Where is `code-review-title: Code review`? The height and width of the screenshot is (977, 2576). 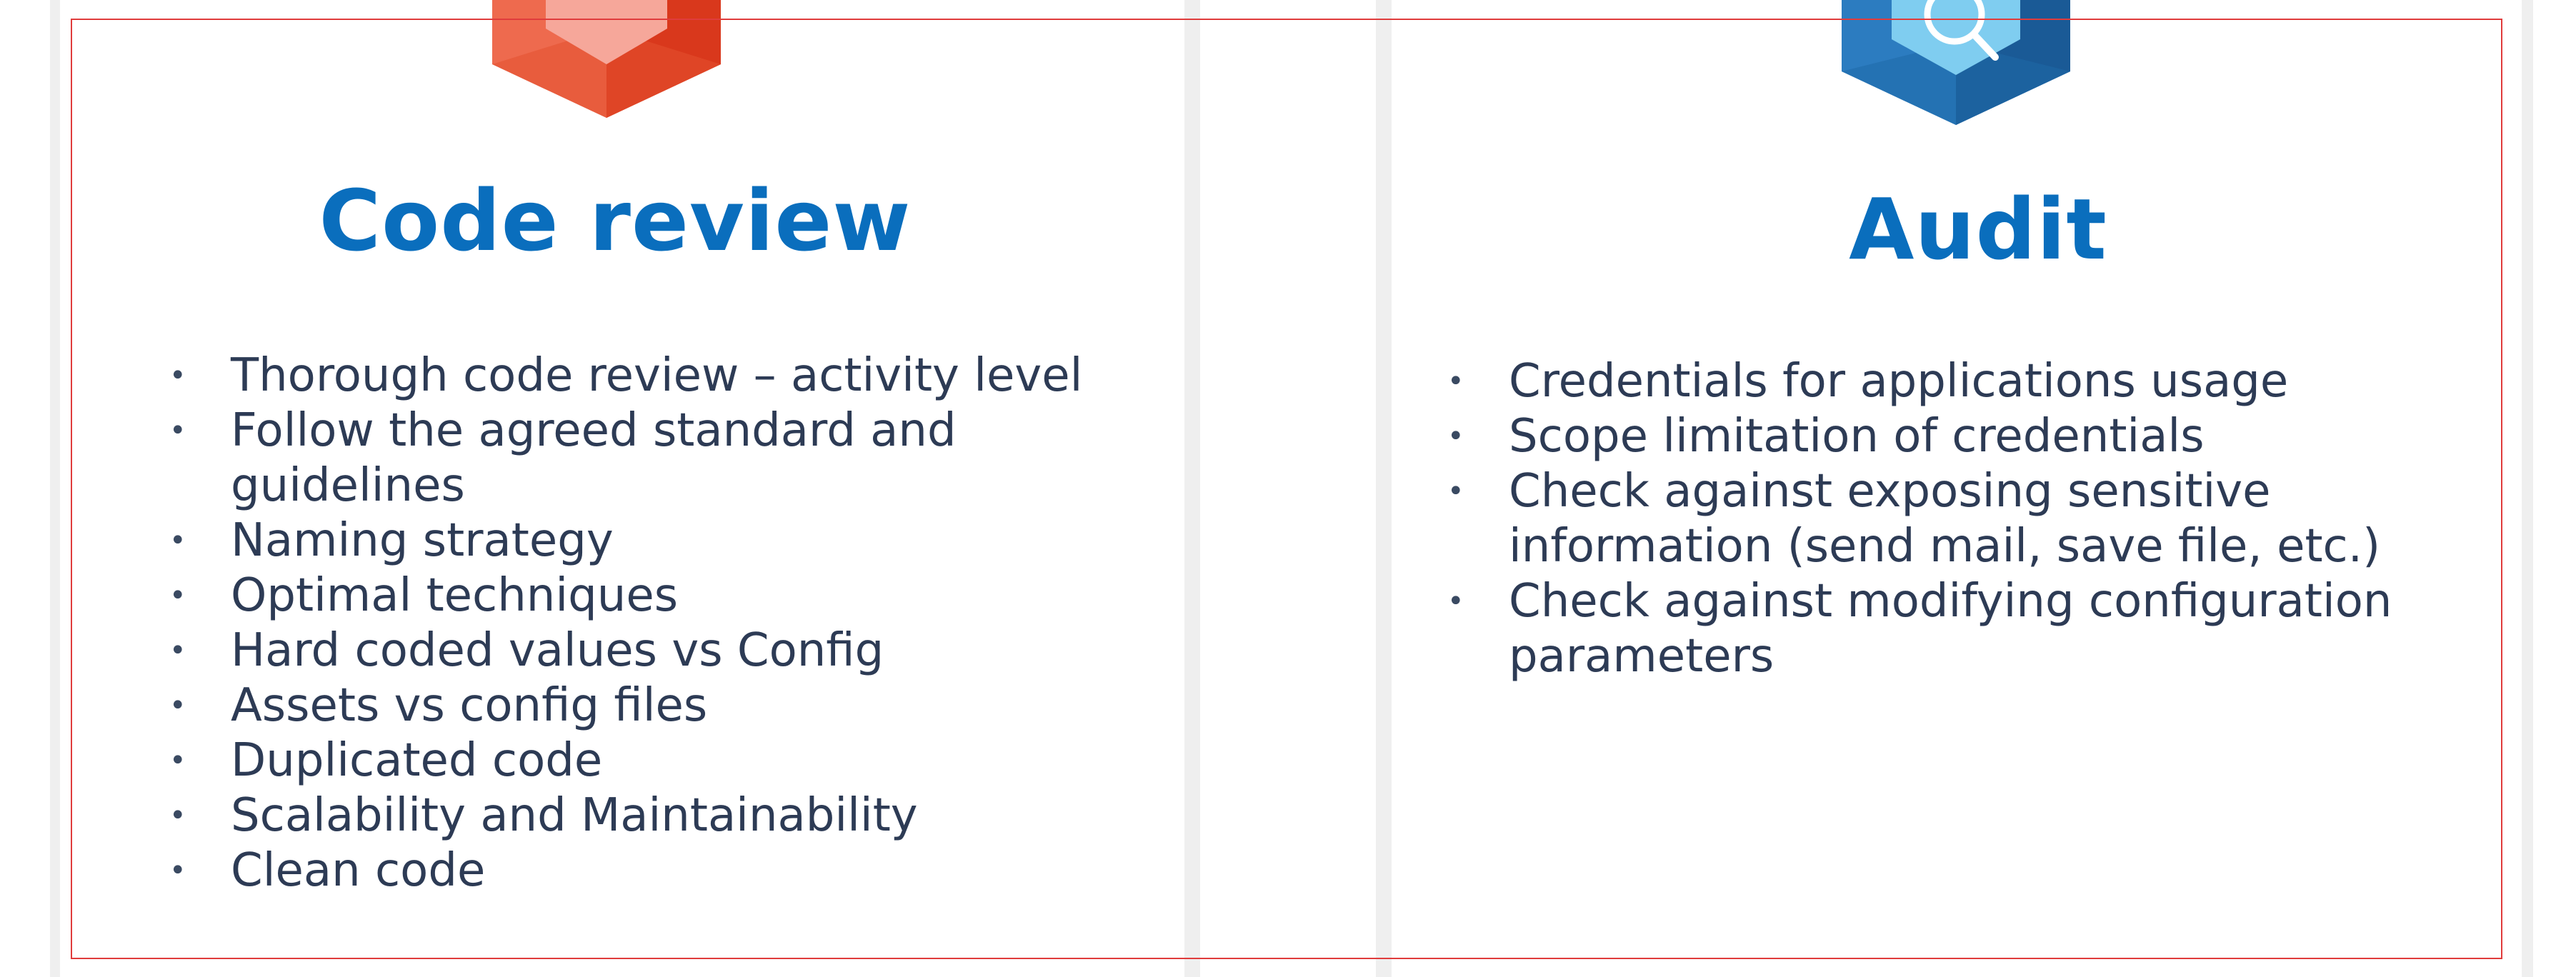
code-review-title: Code review is located at coordinates (615, 220).